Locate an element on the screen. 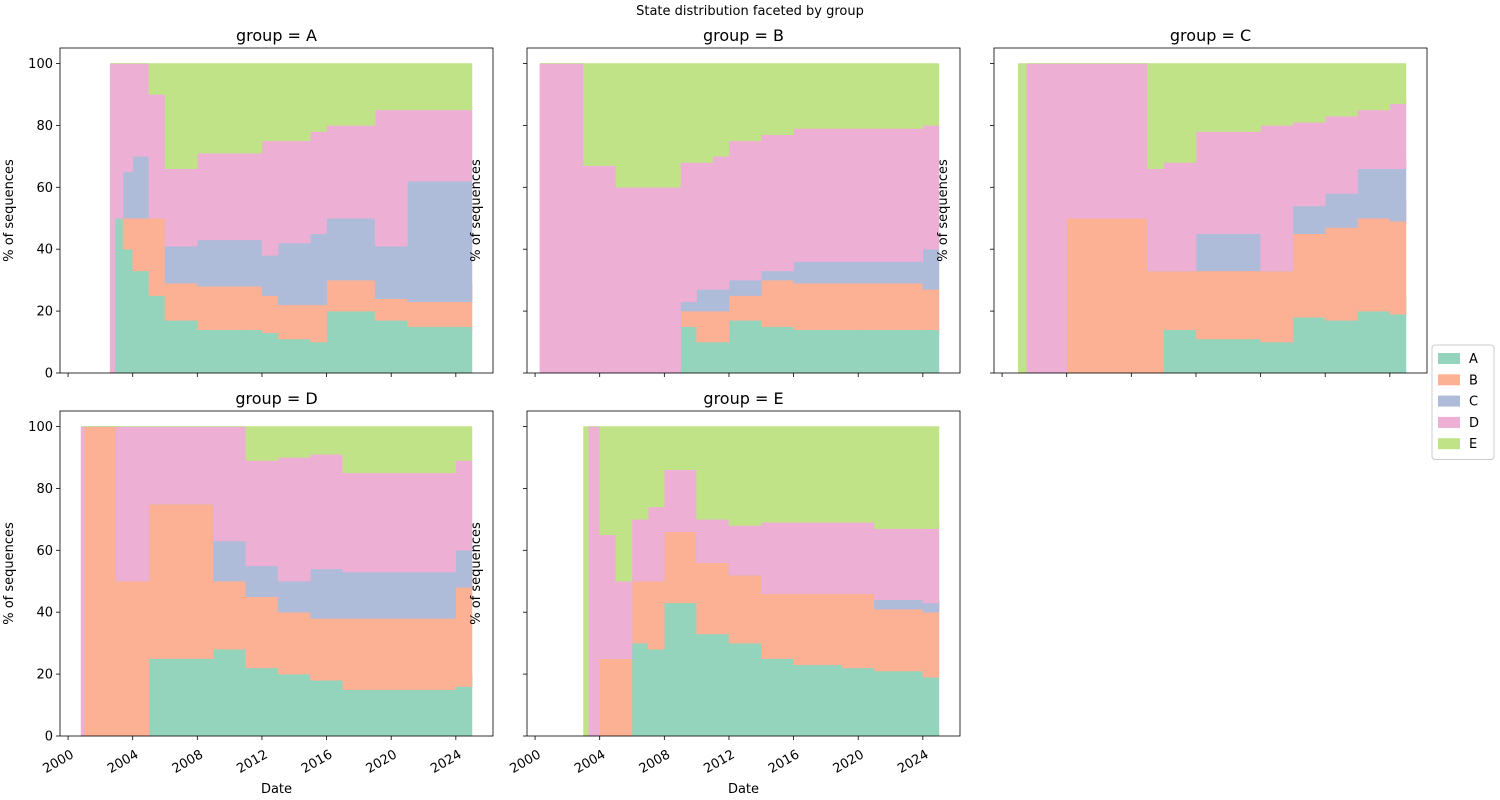  legend-swatch-D is located at coordinates (1449, 422).